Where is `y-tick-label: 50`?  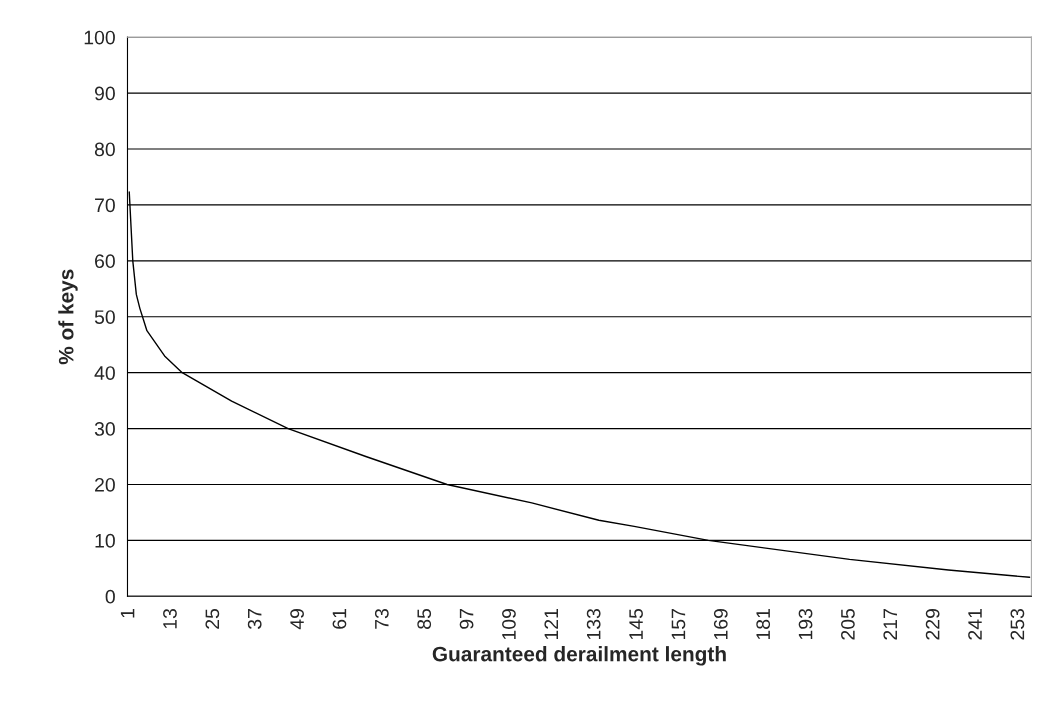
y-tick-label: 50 is located at coordinates (104, 317).